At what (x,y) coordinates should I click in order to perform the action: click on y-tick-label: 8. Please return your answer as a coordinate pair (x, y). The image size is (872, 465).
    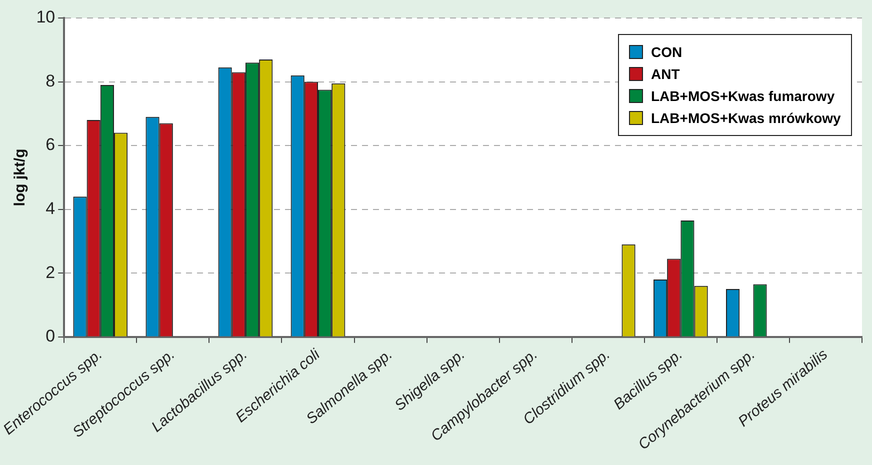
    Looking at the image, I should click on (51, 80).